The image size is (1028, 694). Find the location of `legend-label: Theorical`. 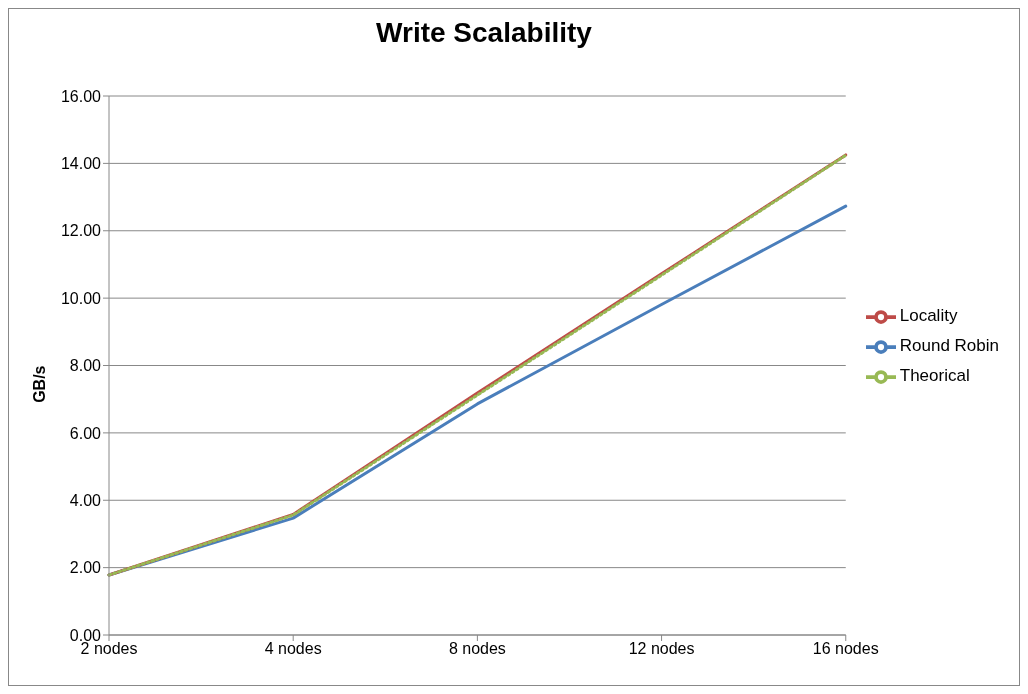

legend-label: Theorical is located at coordinates (934, 376).